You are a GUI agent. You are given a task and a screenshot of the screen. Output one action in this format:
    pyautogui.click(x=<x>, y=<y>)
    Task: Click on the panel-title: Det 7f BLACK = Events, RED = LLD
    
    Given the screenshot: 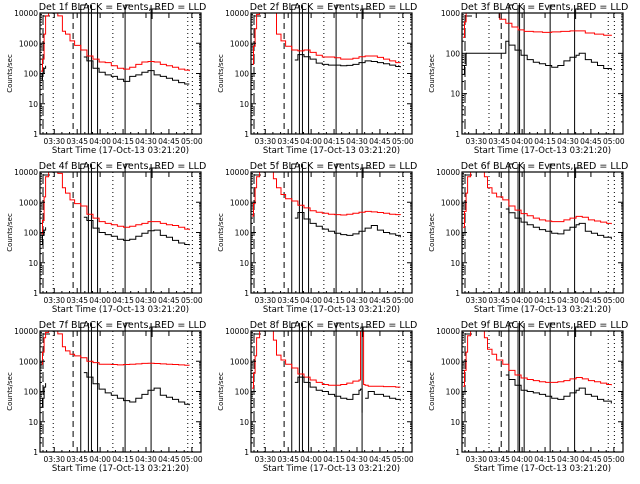 What is the action you would take?
    pyautogui.click(x=123, y=325)
    